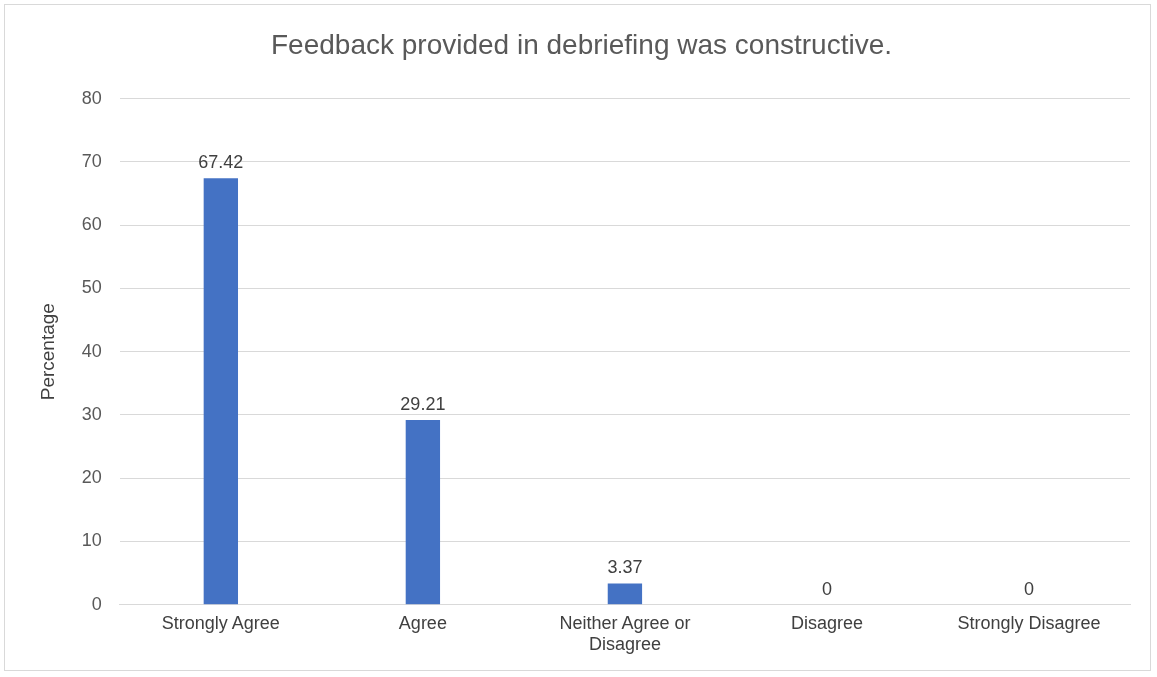 This screenshot has height=677, width=1157. I want to click on y-tick-label: 30, so click(91, 413).